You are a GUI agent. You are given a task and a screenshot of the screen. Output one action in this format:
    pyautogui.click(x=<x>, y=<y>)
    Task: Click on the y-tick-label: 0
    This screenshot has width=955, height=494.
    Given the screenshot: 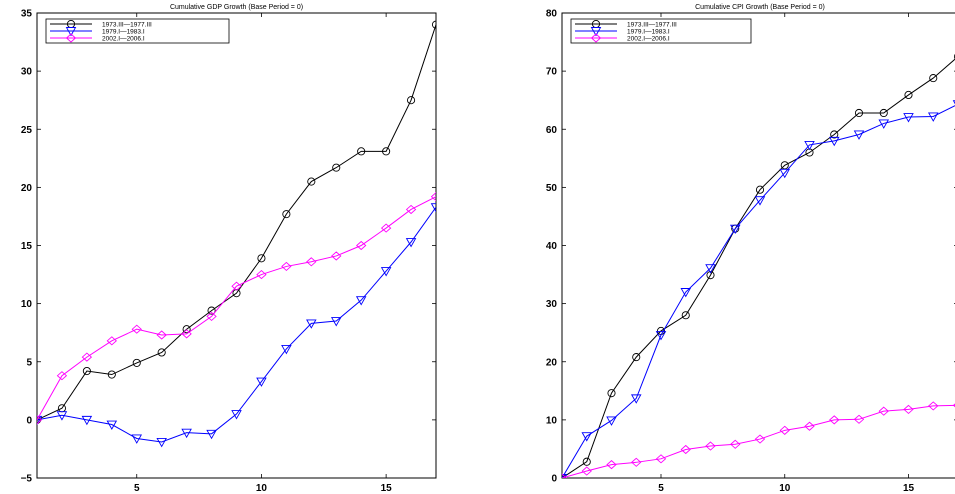 What is the action you would take?
    pyautogui.click(x=29, y=420)
    